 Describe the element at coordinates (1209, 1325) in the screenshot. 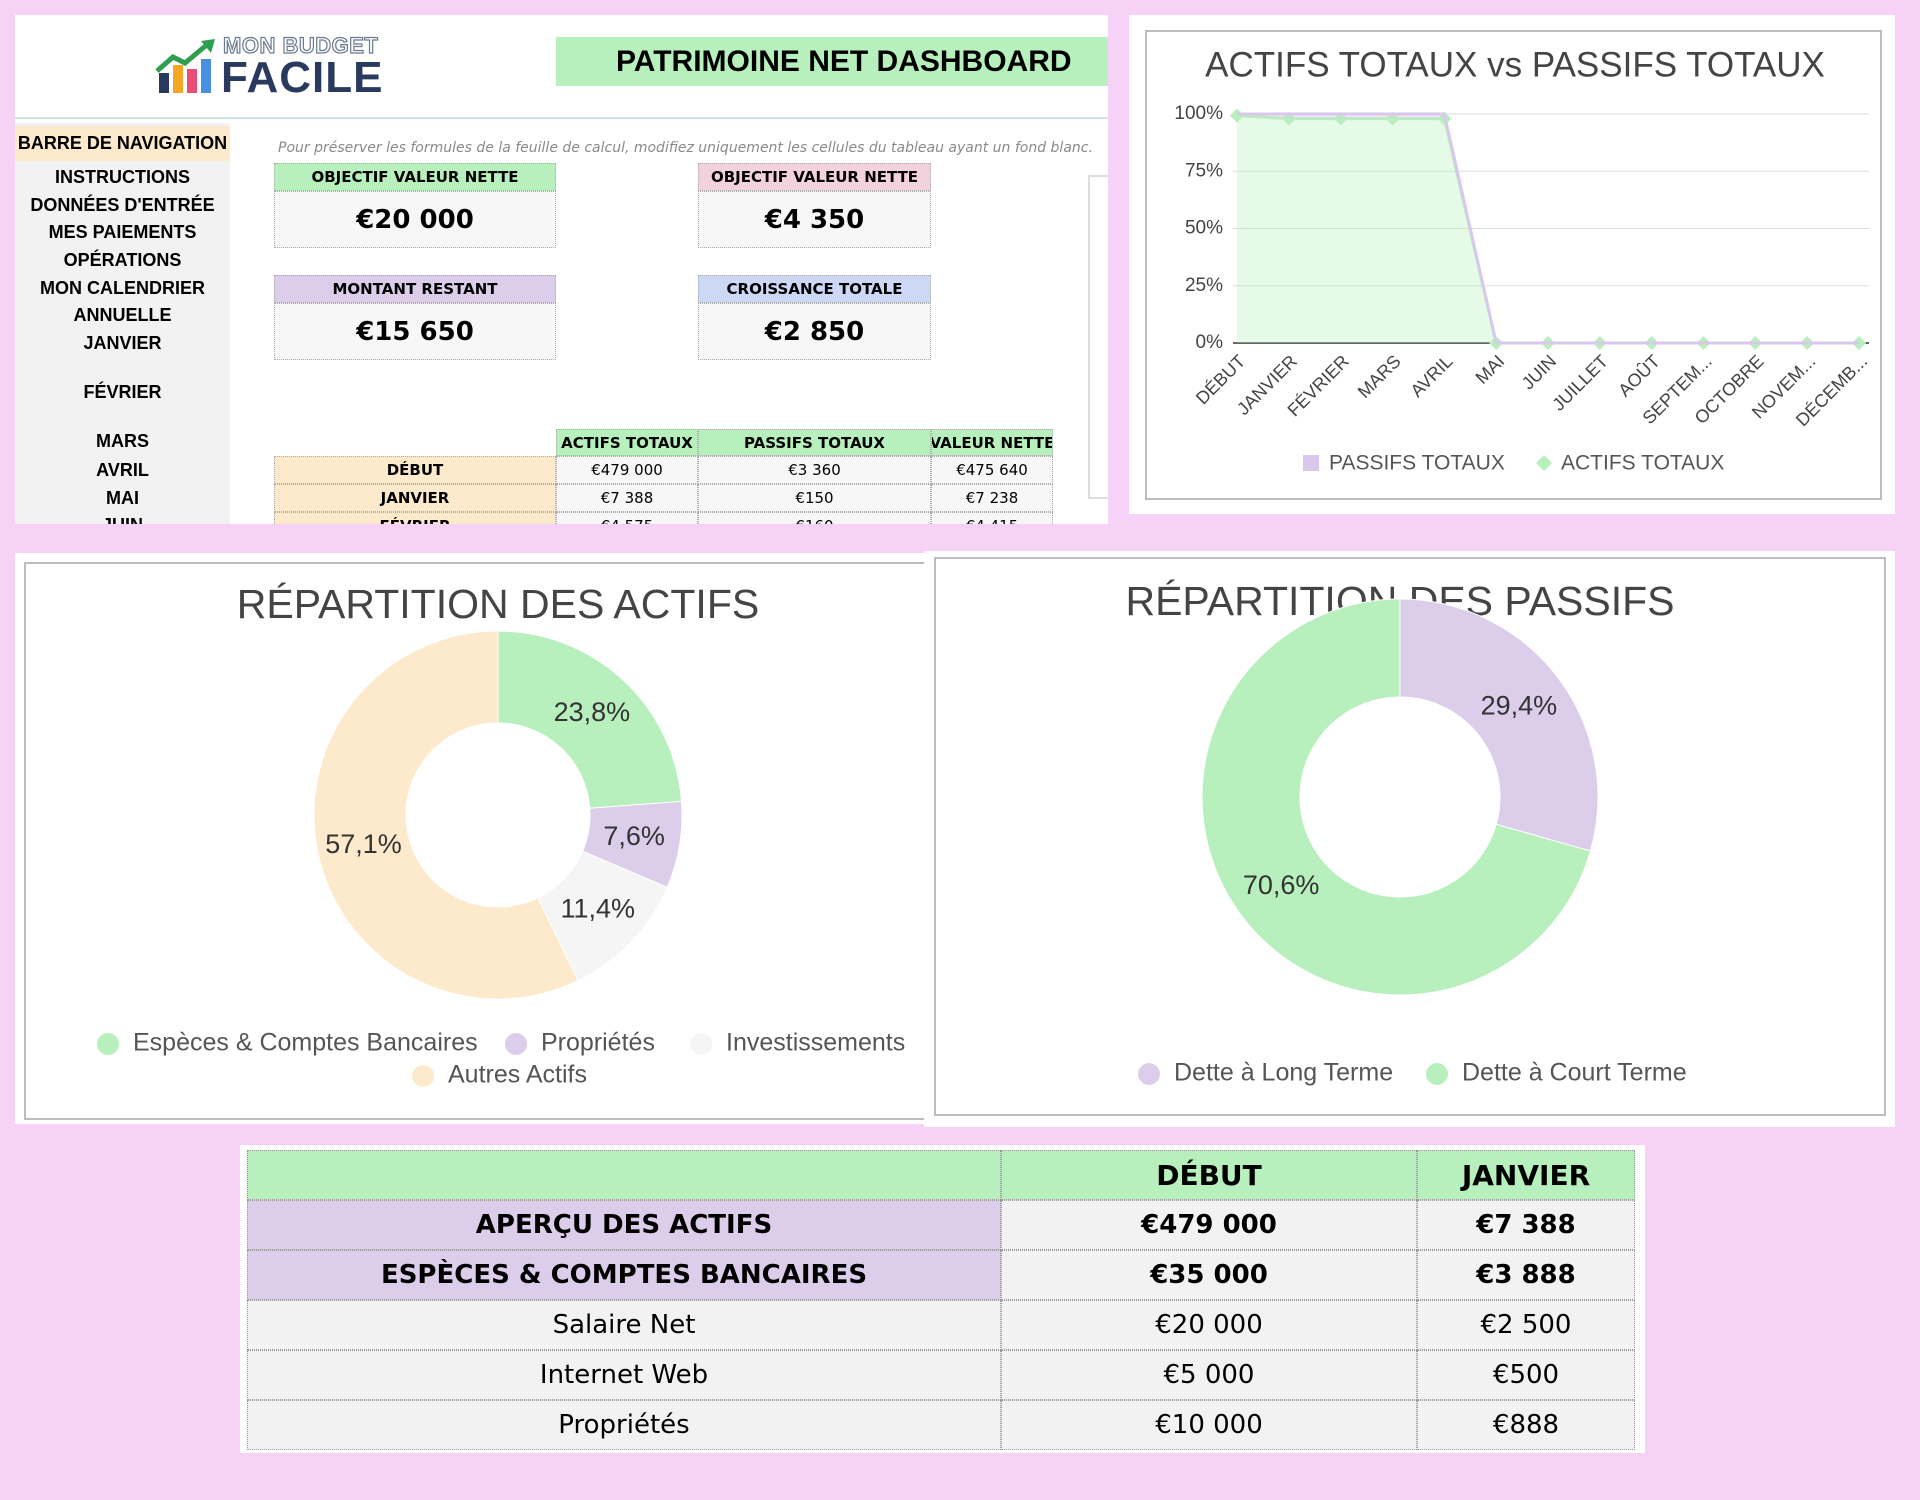

I see `table-cell: €20 000` at that location.